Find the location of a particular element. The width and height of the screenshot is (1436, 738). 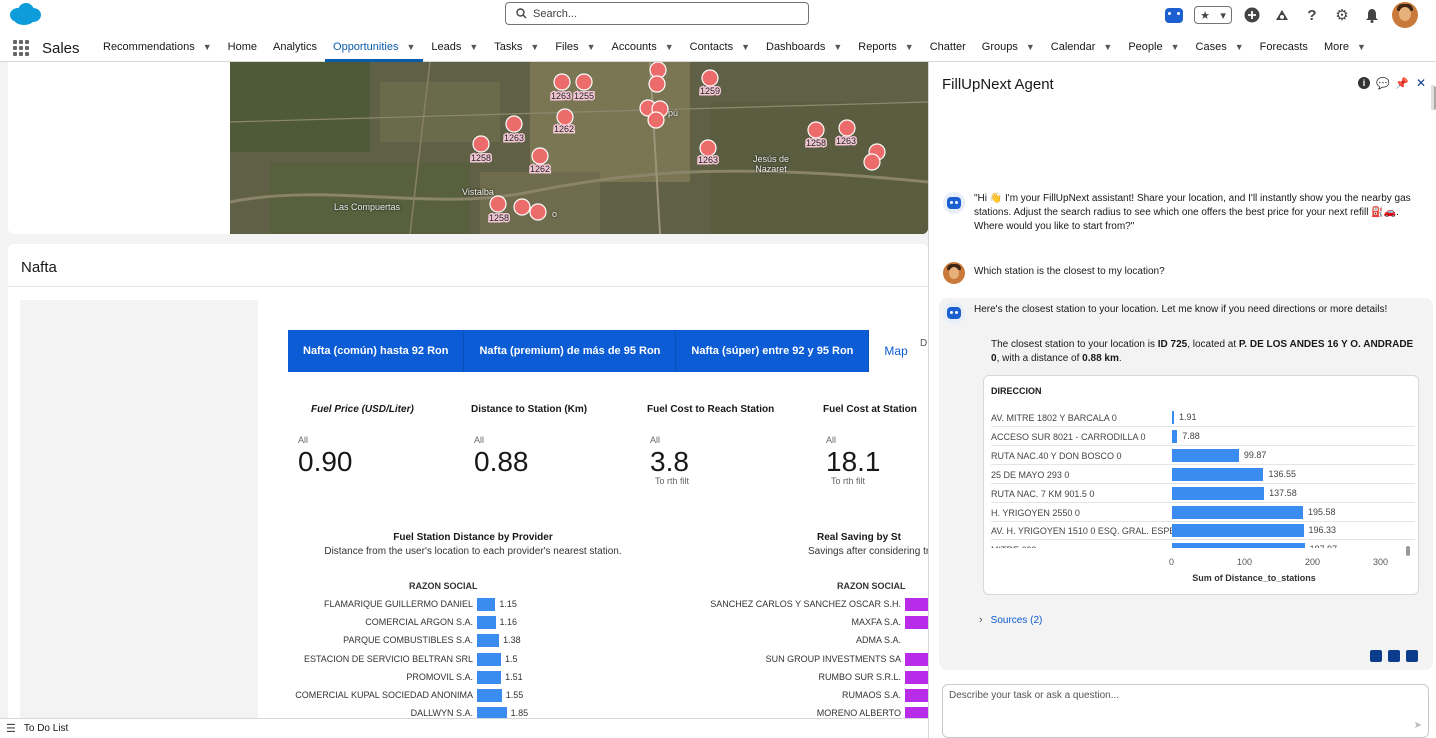

thumbs-down-icon is located at coordinates (1394, 656).